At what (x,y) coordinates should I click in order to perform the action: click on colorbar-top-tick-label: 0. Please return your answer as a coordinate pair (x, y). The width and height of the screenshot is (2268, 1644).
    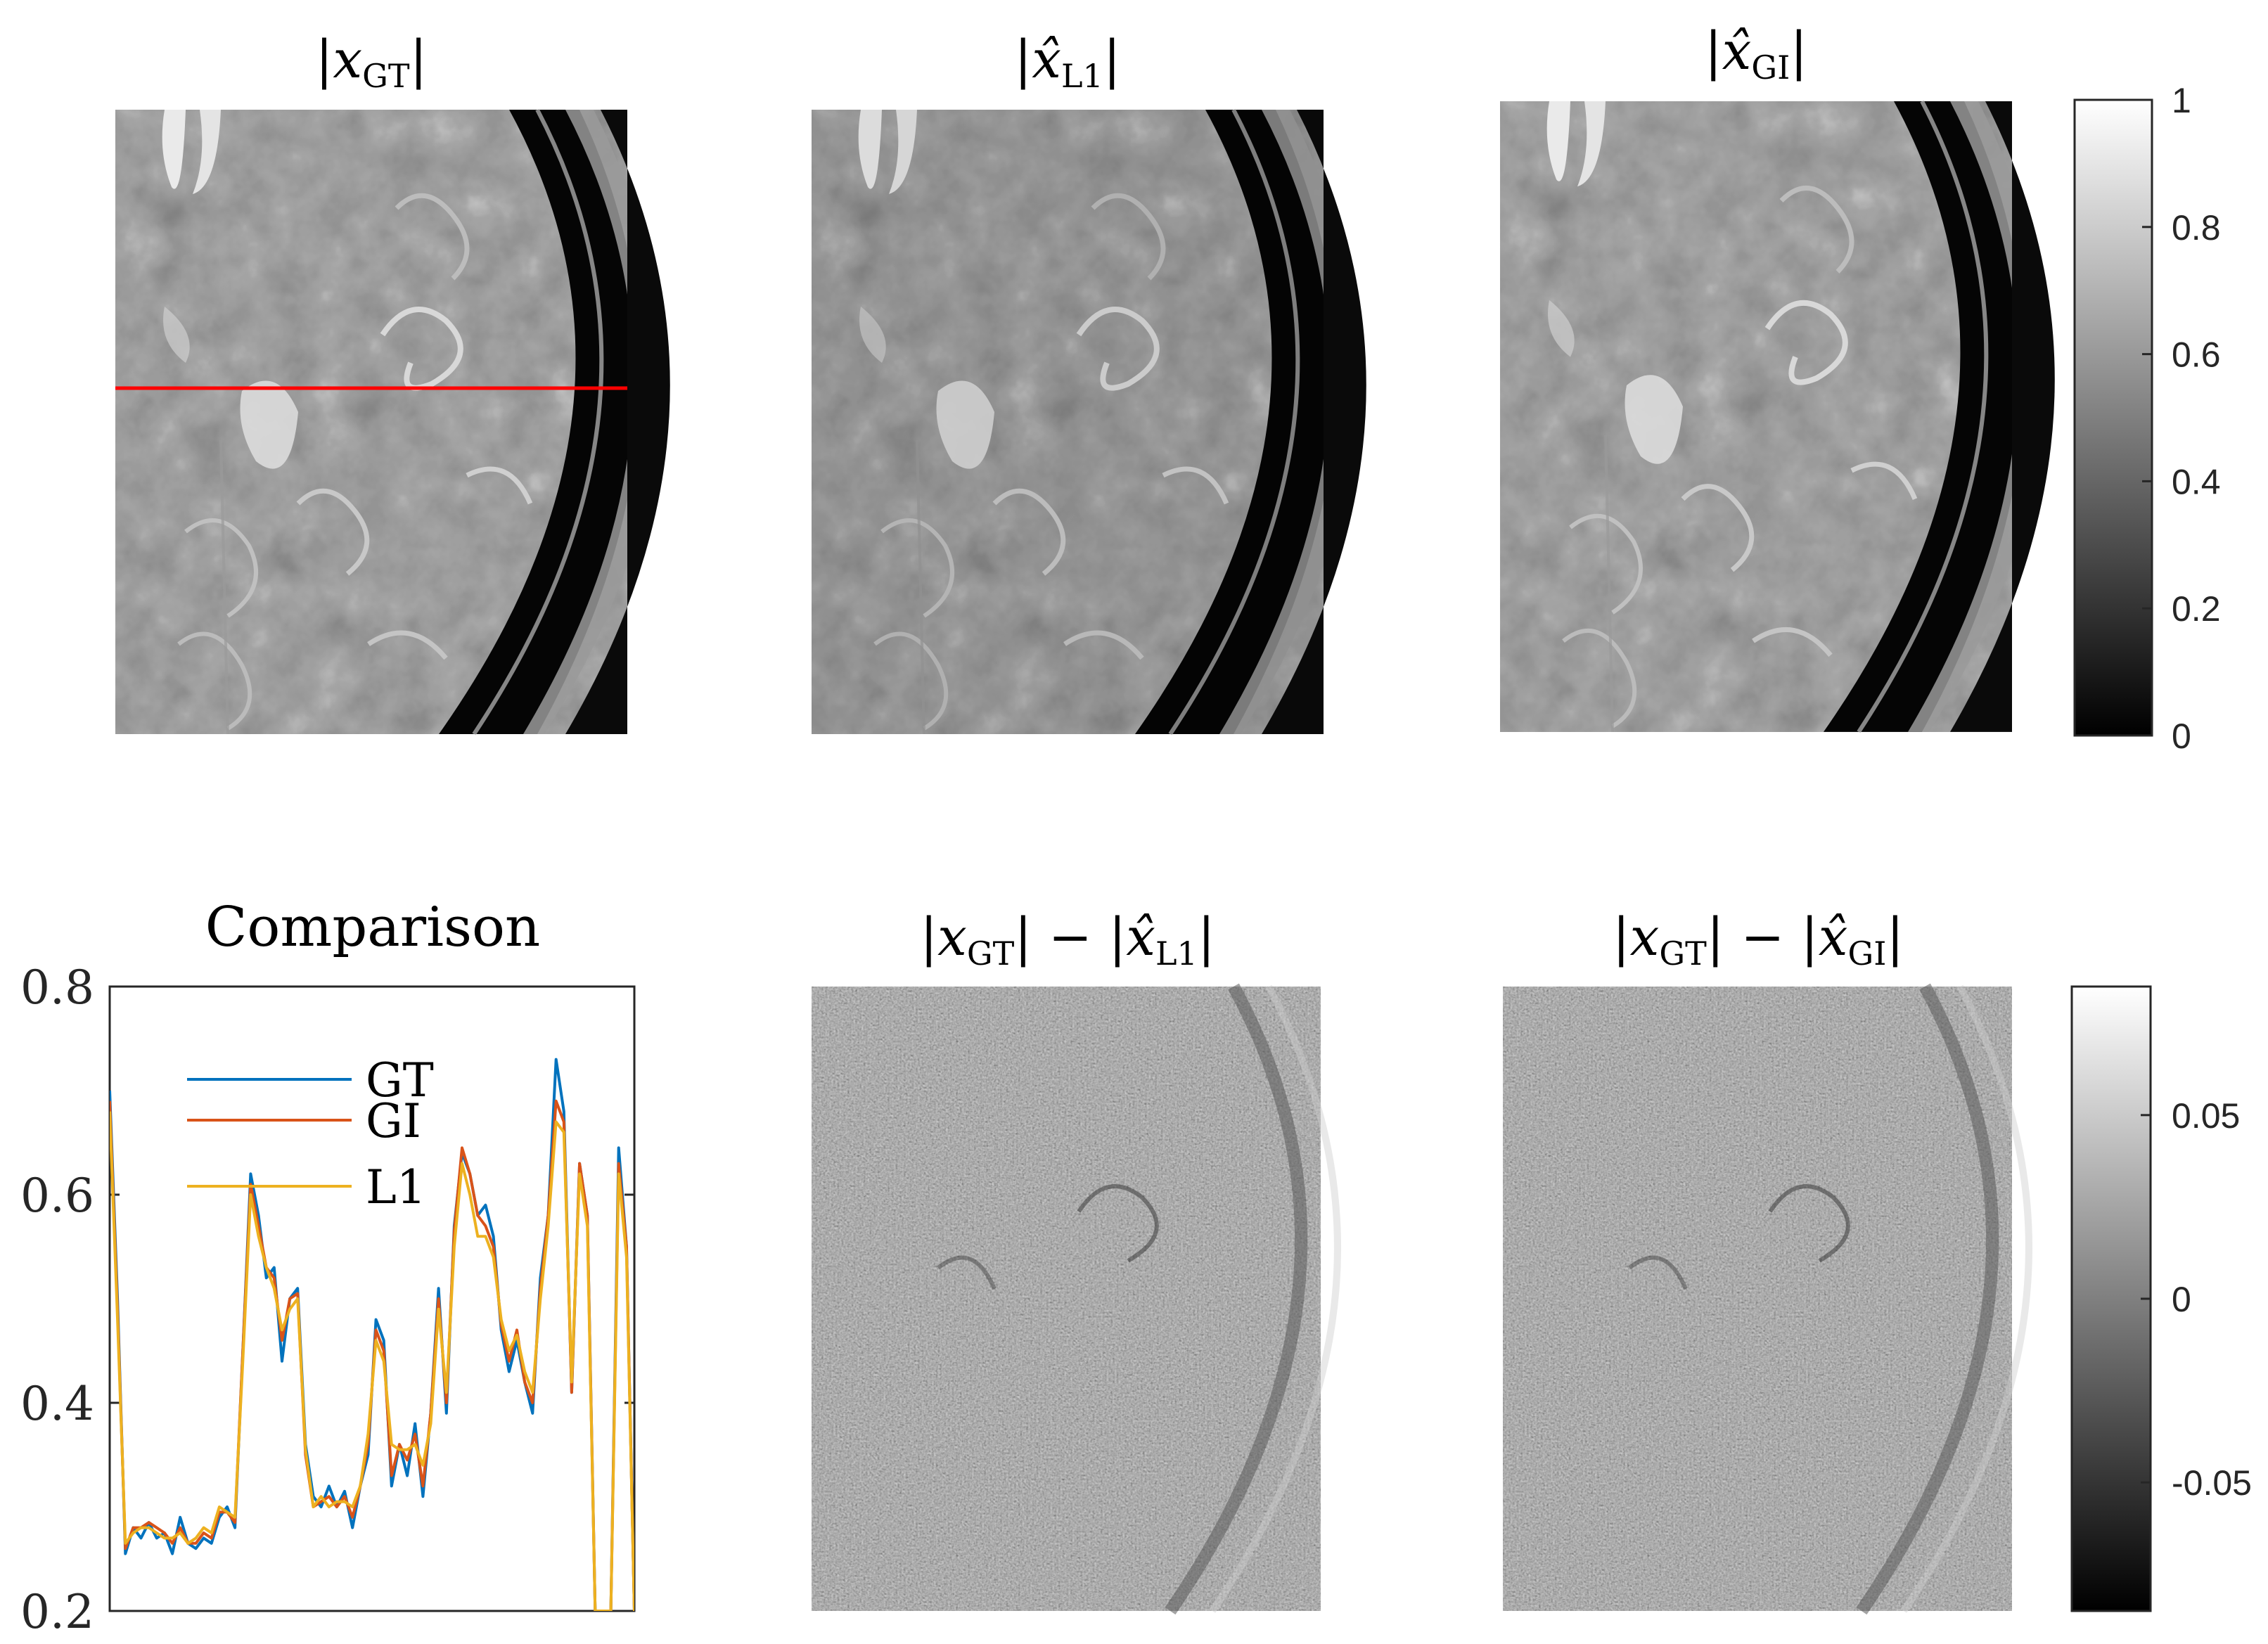
    Looking at the image, I should click on (2181, 736).